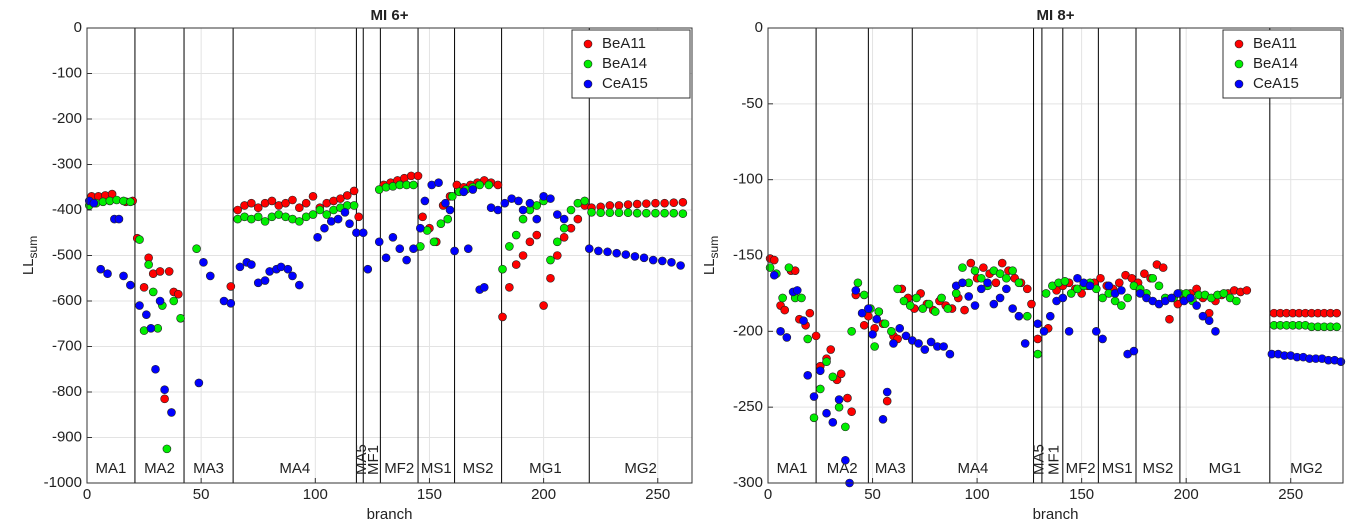 This screenshot has height=526, width=1352. What do you see at coordinates (640, 468) in the screenshot?
I see `region-label: MG2` at bounding box center [640, 468].